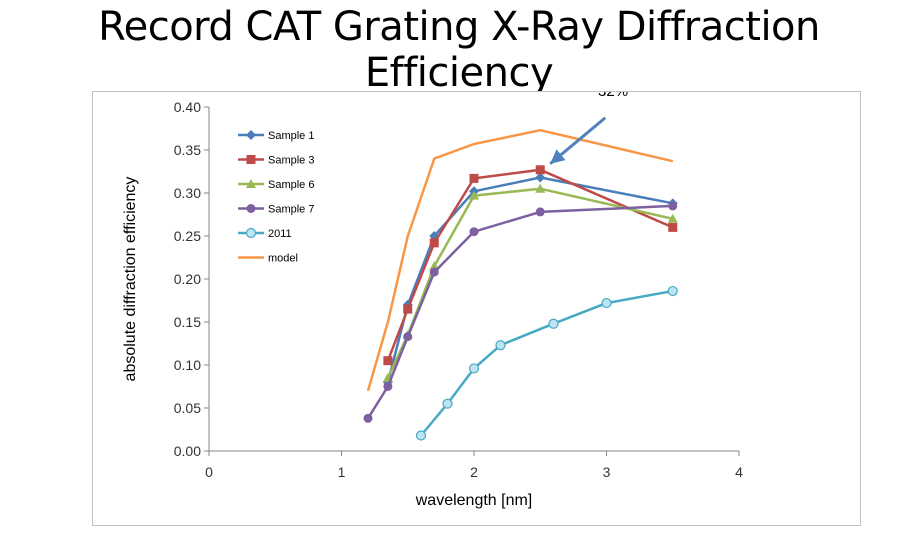 Image resolution: width=918 pixels, height=534 pixels. Describe the element at coordinates (265, 233) in the screenshot. I see `legend-entry-2011: 2011` at that location.